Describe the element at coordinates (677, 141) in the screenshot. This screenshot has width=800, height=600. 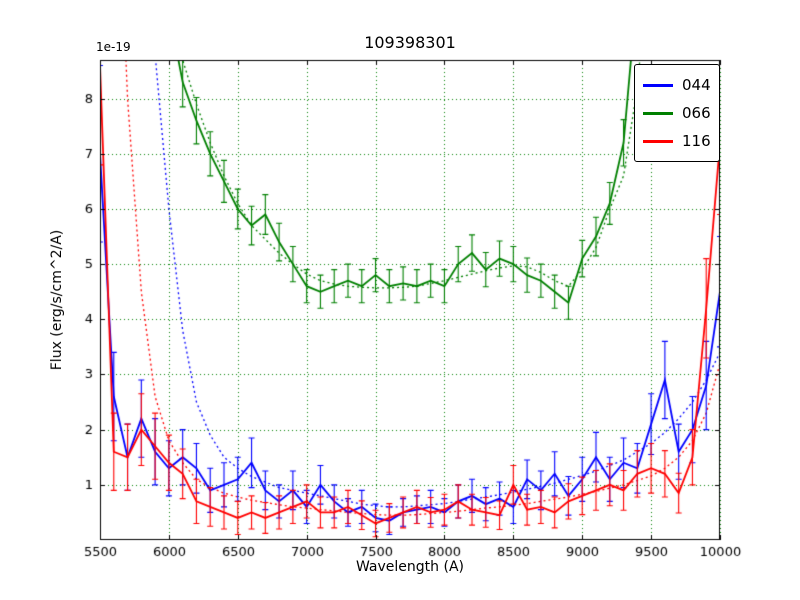
I see `legend-item-116: 116` at that location.